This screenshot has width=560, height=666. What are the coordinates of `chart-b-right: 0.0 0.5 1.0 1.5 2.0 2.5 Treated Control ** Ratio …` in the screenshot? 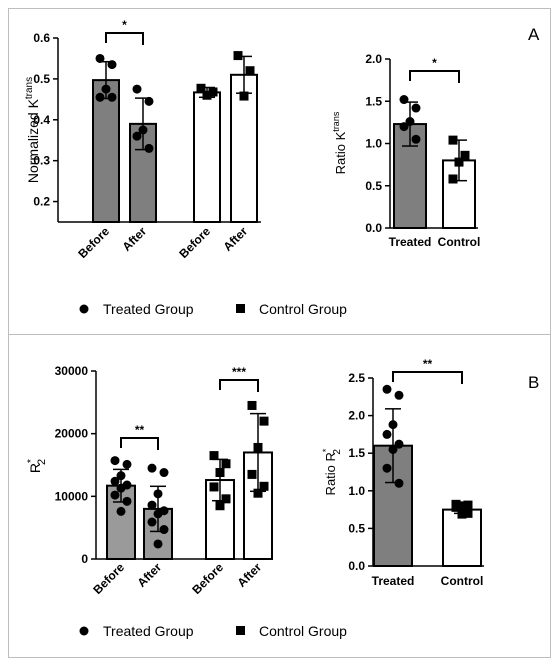 It's located at (402, 472).